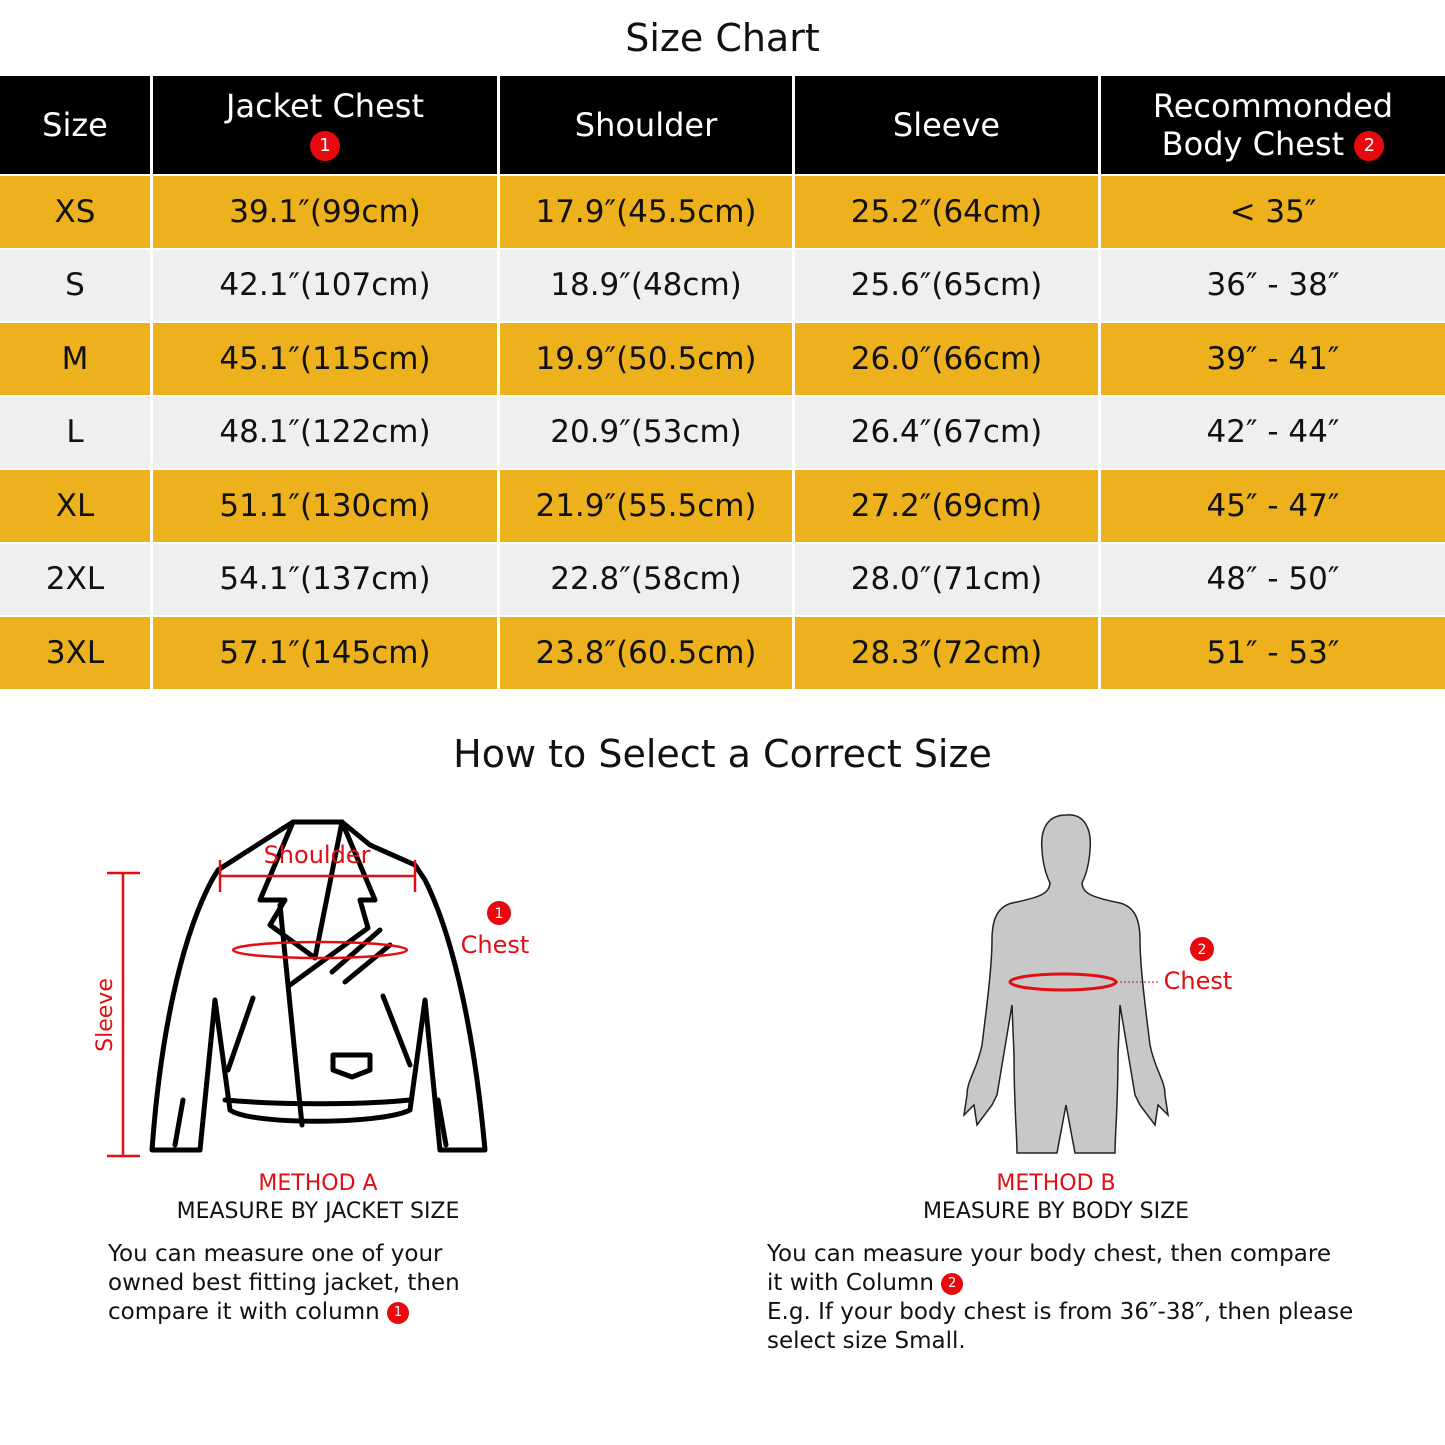 The image size is (1445, 1445). I want to click on cell-body-chest: 51″ - 53″, so click(1273, 654).